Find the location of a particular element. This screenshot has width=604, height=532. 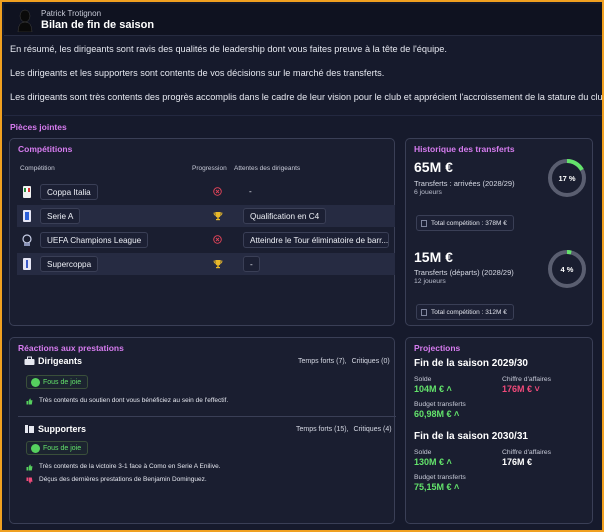

arrivals-total: Total compétition : 378M € is located at coordinates (469, 223).